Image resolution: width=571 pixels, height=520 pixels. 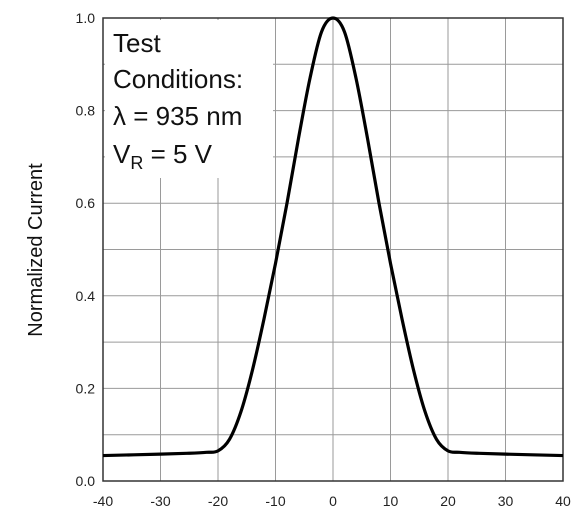 I want to click on y-tick-label: 0.0, so click(x=86, y=481).